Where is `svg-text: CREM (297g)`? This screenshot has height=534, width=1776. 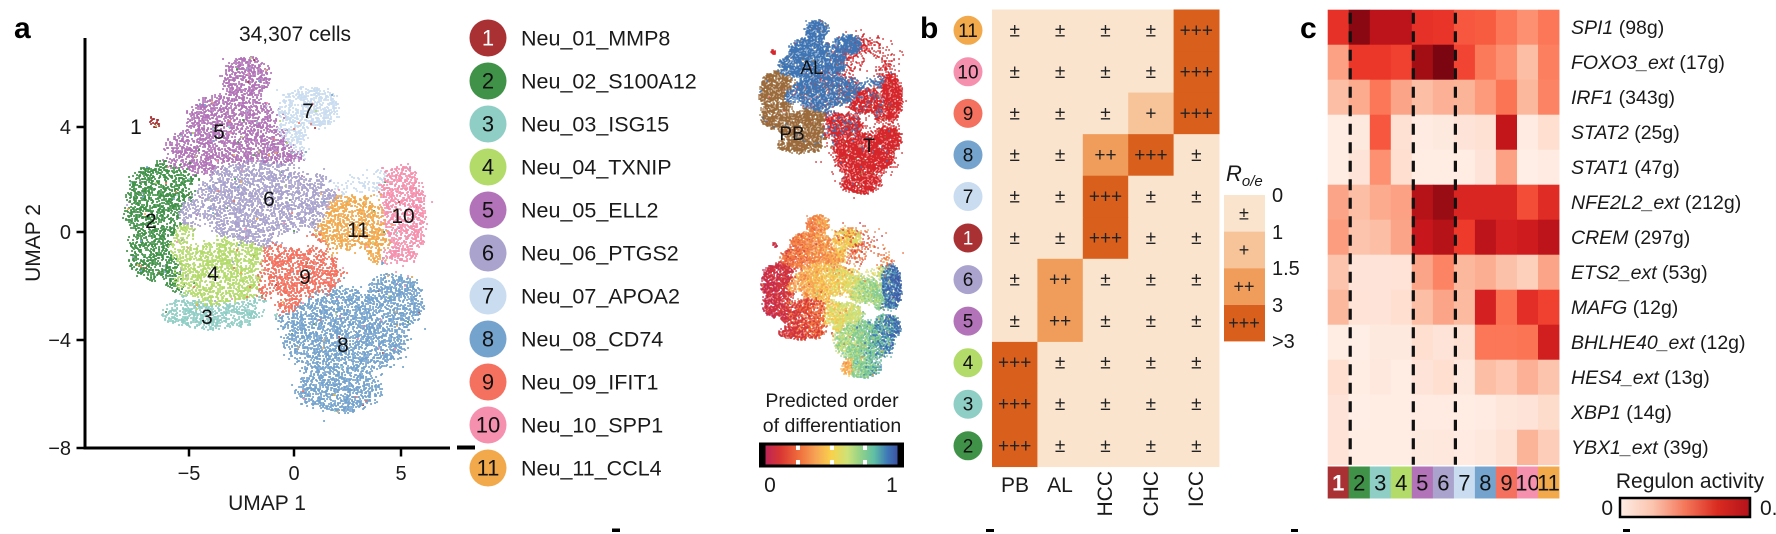
svg-text: CREM (297g) is located at coordinates (1630, 238).